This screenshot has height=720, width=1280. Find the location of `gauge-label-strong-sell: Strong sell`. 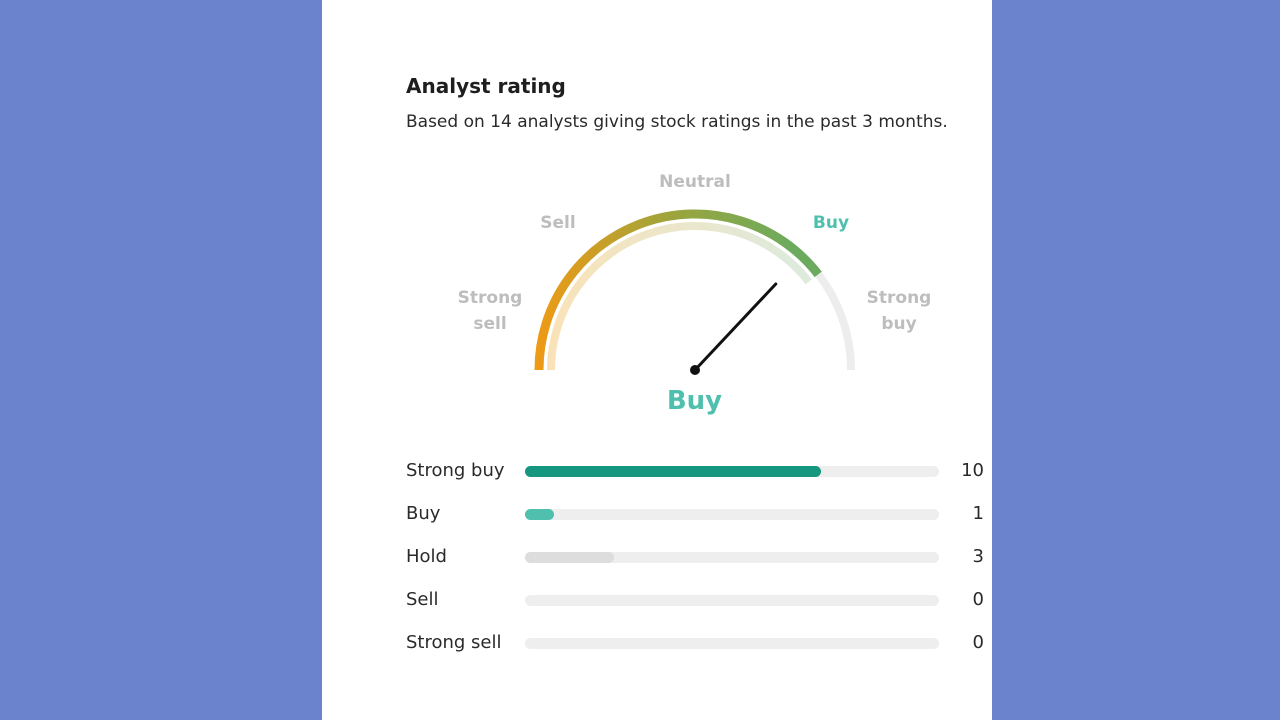

gauge-label-strong-sell: Strong sell is located at coordinates (490, 311).